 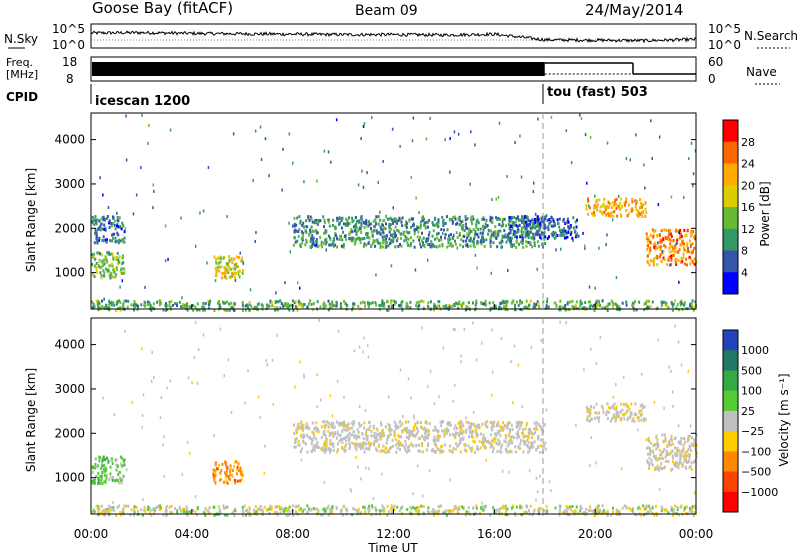 What do you see at coordinates (634, 10) in the screenshot?
I see `date-title: 24/May/2014` at bounding box center [634, 10].